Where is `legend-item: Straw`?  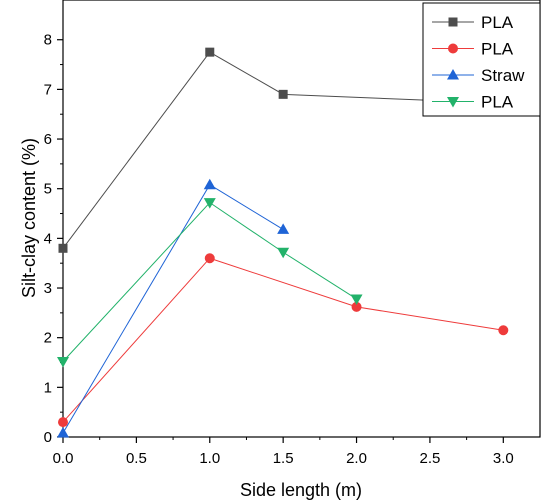
legend-item: Straw is located at coordinates (478, 75).